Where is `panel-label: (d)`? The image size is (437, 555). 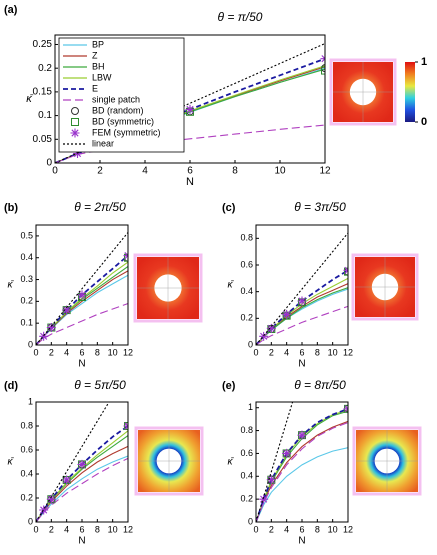
panel-label: (d) is located at coordinates (11, 386).